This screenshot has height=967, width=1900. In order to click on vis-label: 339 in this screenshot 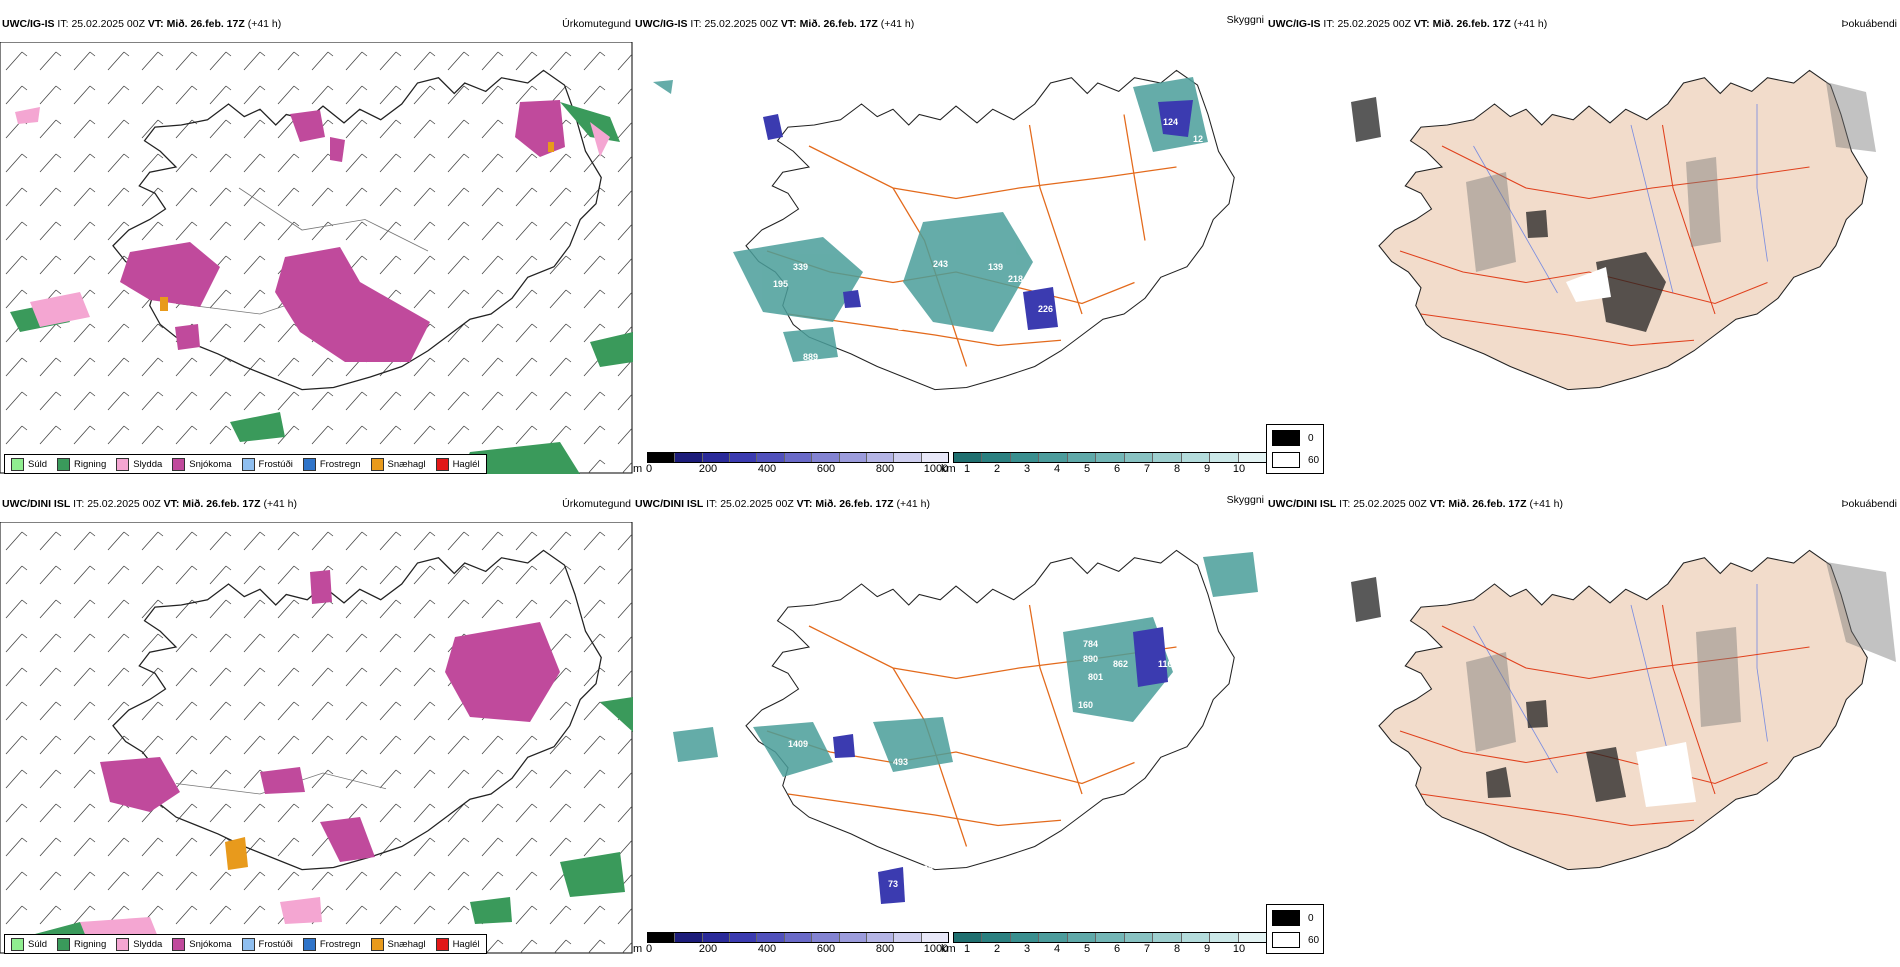, I will do `click(800, 267)`.